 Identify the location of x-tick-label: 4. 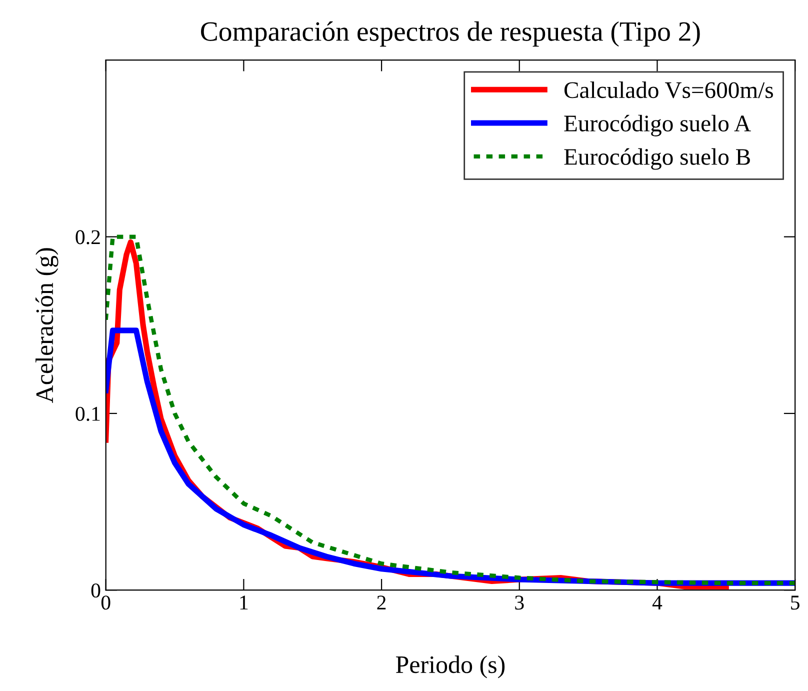
(657, 603).